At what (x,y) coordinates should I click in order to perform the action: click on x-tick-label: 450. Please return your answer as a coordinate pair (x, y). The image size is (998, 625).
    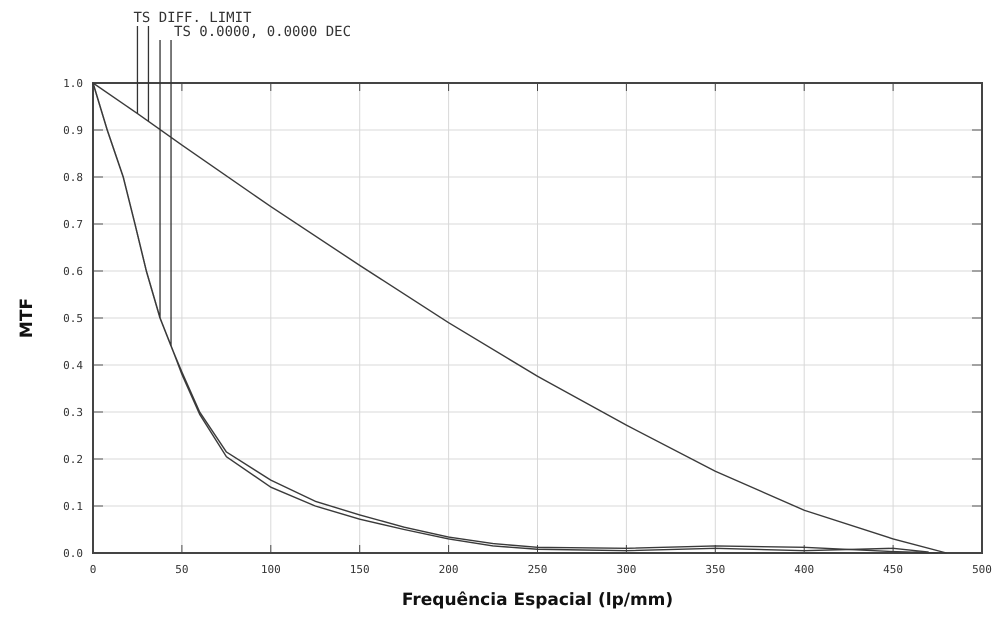
    Looking at the image, I should click on (893, 569).